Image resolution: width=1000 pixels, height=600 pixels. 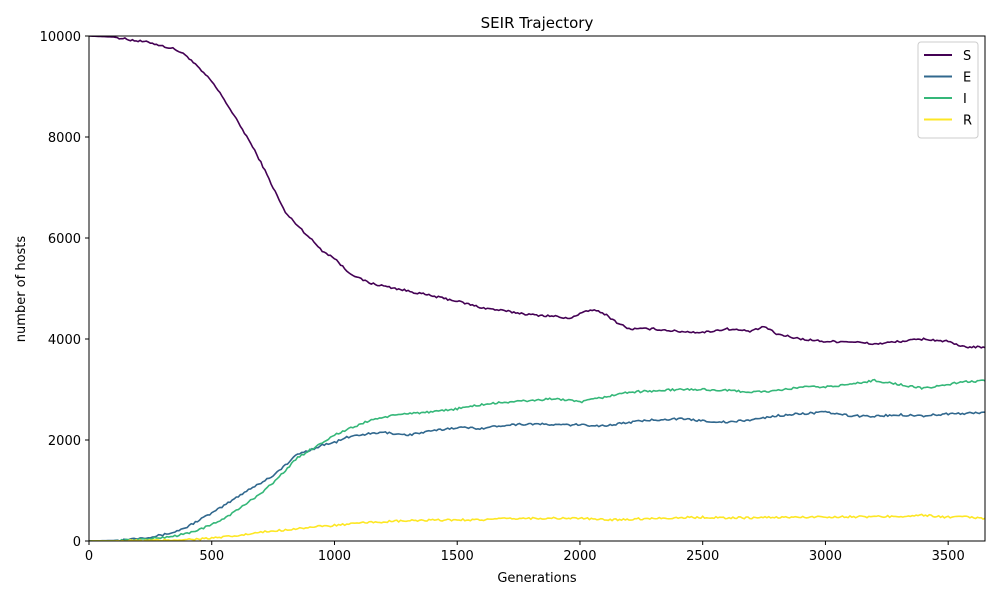 What do you see at coordinates (64, 239) in the screenshot?
I see `y-tick-label: 6000` at bounding box center [64, 239].